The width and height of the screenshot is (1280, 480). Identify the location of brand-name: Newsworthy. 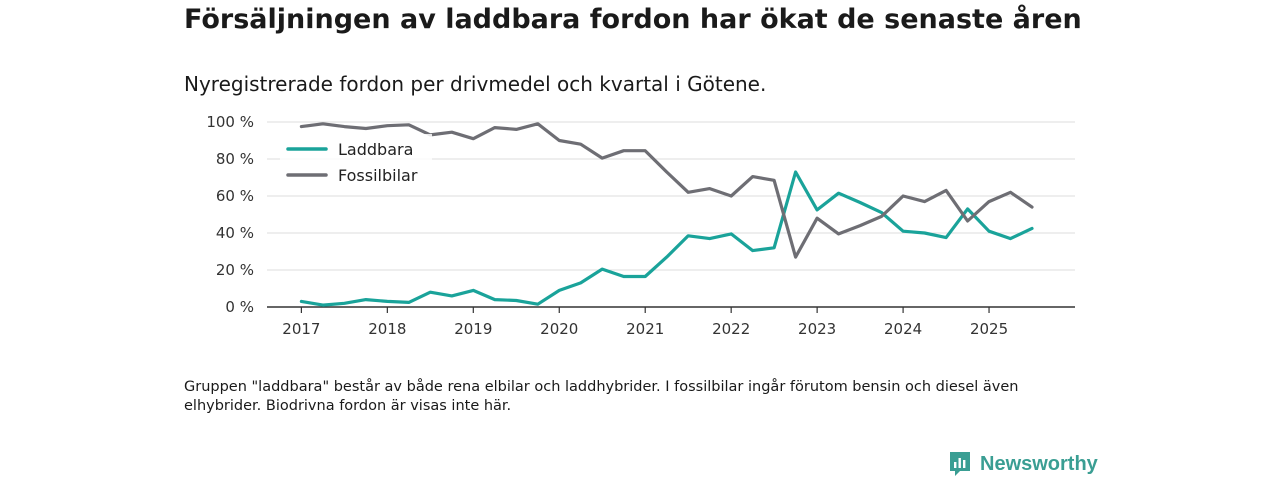
(1039, 463).